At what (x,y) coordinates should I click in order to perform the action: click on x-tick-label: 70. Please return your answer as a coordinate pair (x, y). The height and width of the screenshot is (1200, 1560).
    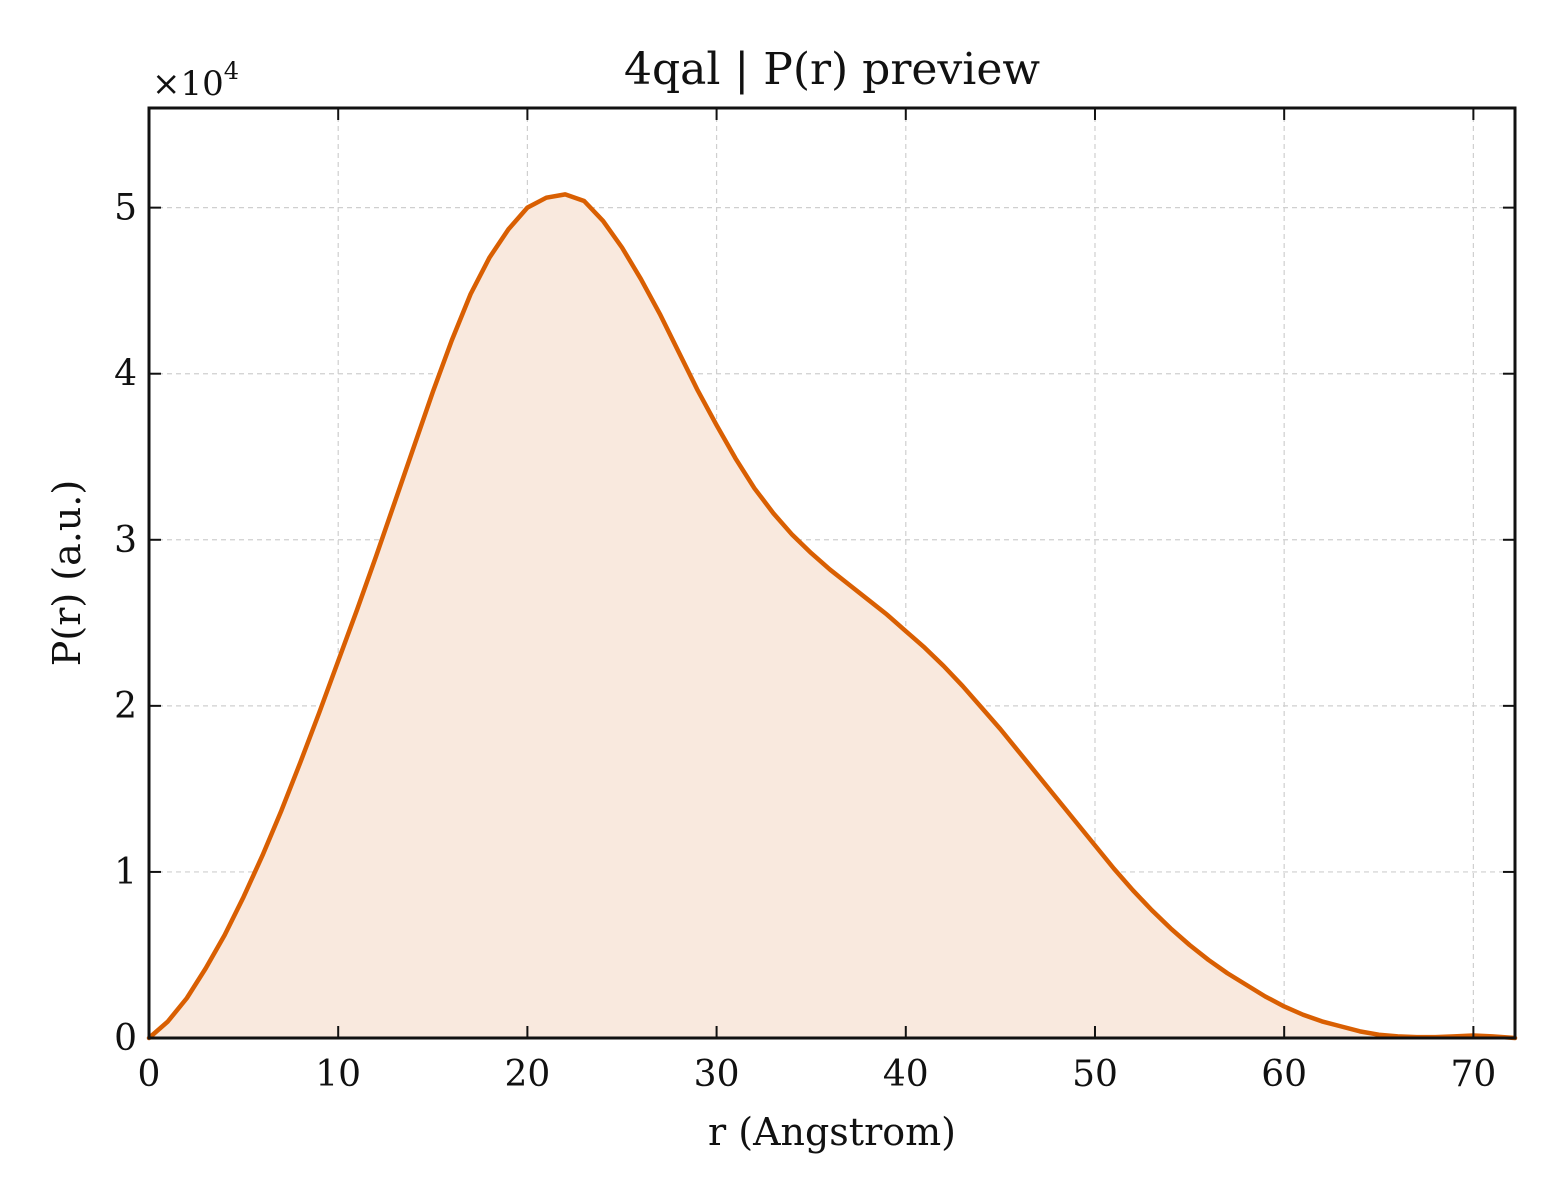
    Looking at the image, I should click on (1473, 1074).